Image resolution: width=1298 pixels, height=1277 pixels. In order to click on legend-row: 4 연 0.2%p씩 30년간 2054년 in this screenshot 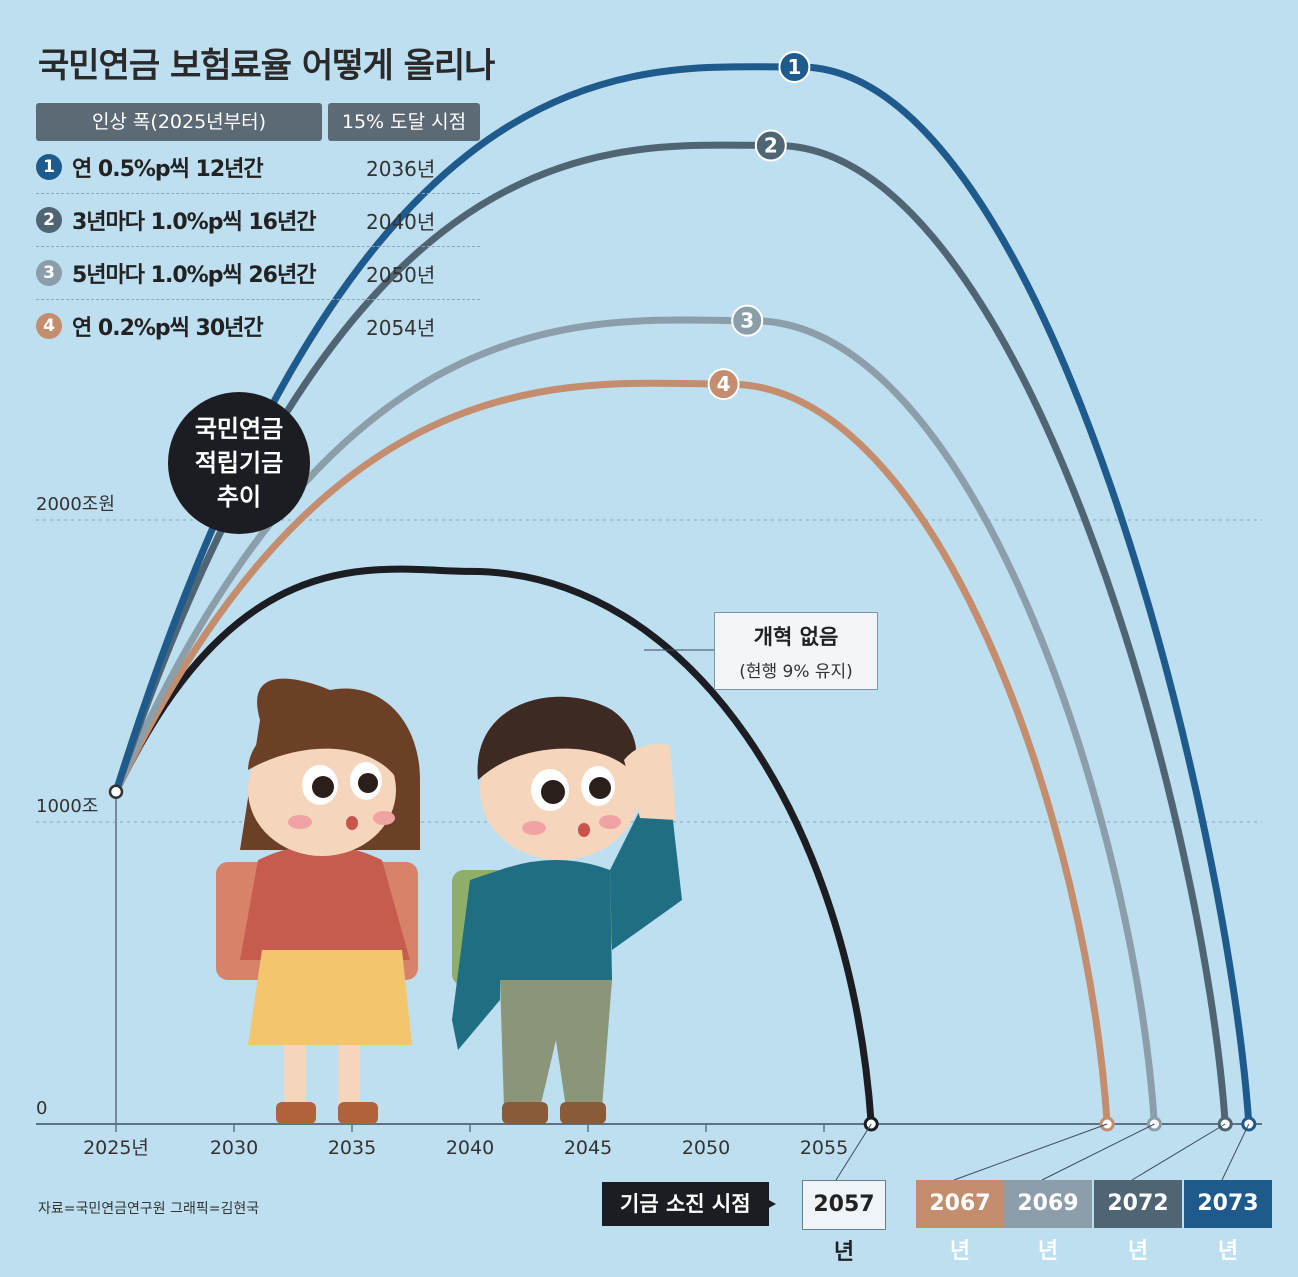, I will do `click(258, 326)`.